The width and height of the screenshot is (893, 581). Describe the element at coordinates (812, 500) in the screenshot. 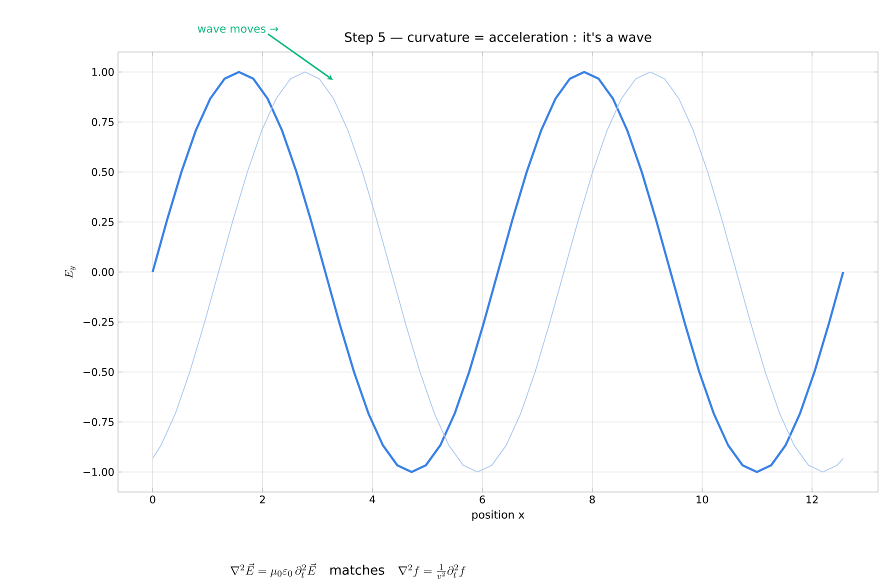

I see `x-tick-label: 12` at that location.